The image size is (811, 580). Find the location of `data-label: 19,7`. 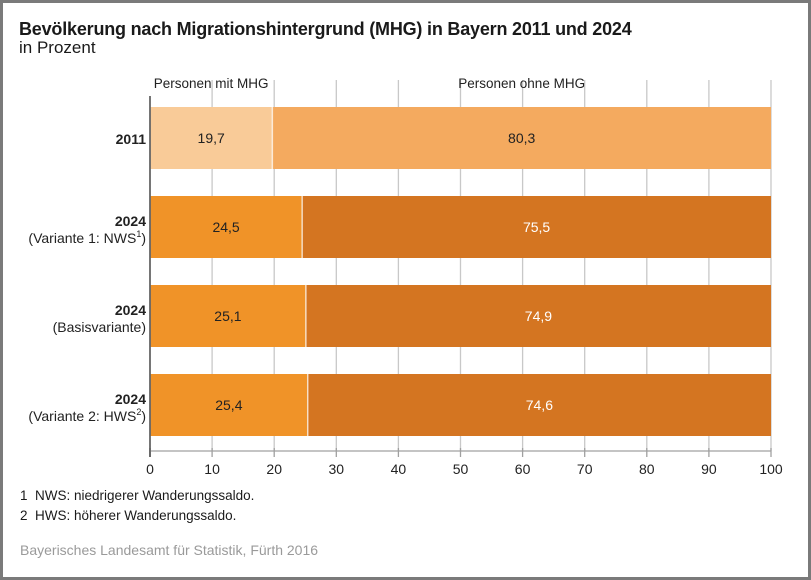

data-label: 19,7 is located at coordinates (211, 138).